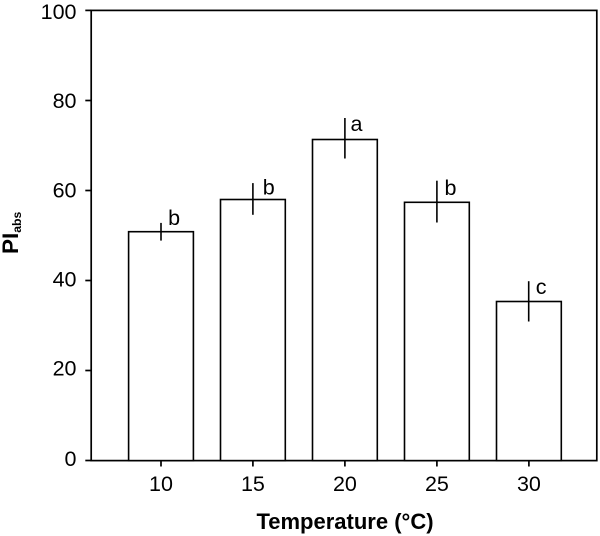 This screenshot has height=536, width=600. Describe the element at coordinates (344, 521) in the screenshot. I see `svg-text: Temperature (°C)` at that location.